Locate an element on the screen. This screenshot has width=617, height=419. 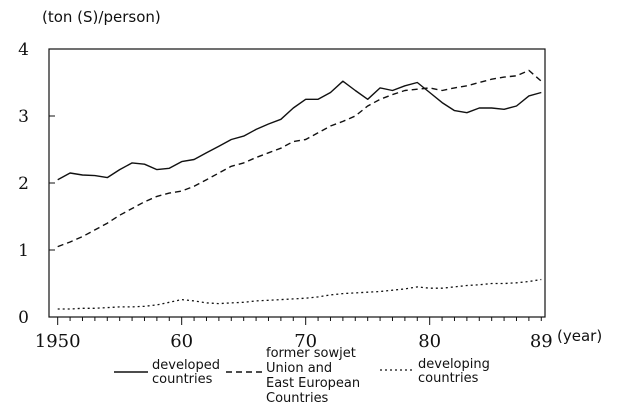
legend-soviet-line-1: former sowjet is located at coordinates (311, 353).